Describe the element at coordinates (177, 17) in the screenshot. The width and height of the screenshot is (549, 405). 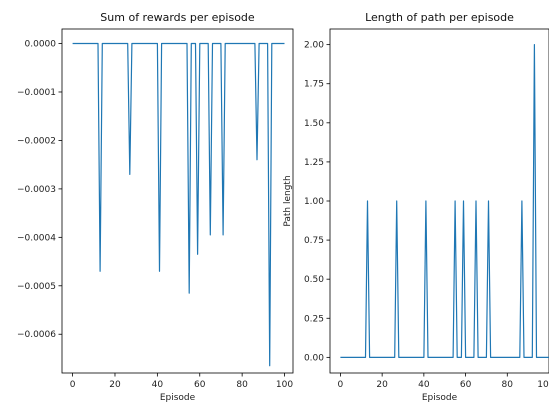
I see `chart-title: Sum of rewards per episode` at that location.